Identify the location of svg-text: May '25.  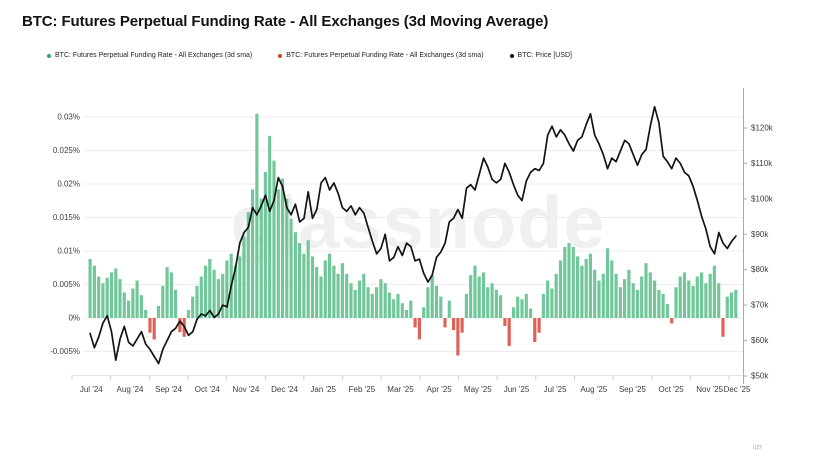
(478, 389).